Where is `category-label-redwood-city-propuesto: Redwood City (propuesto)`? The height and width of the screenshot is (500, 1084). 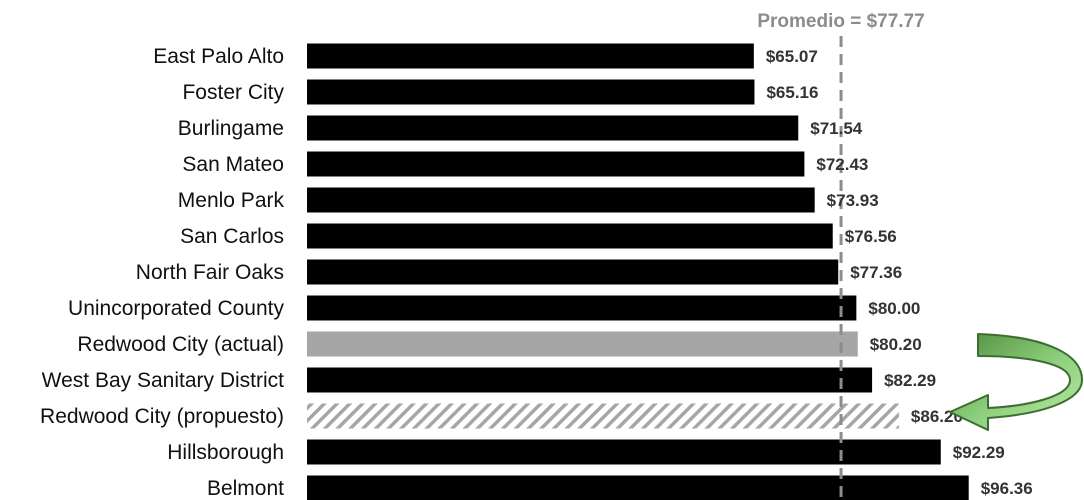 category-label-redwood-city-propuesto: Redwood City (propuesto) is located at coordinates (162, 416).